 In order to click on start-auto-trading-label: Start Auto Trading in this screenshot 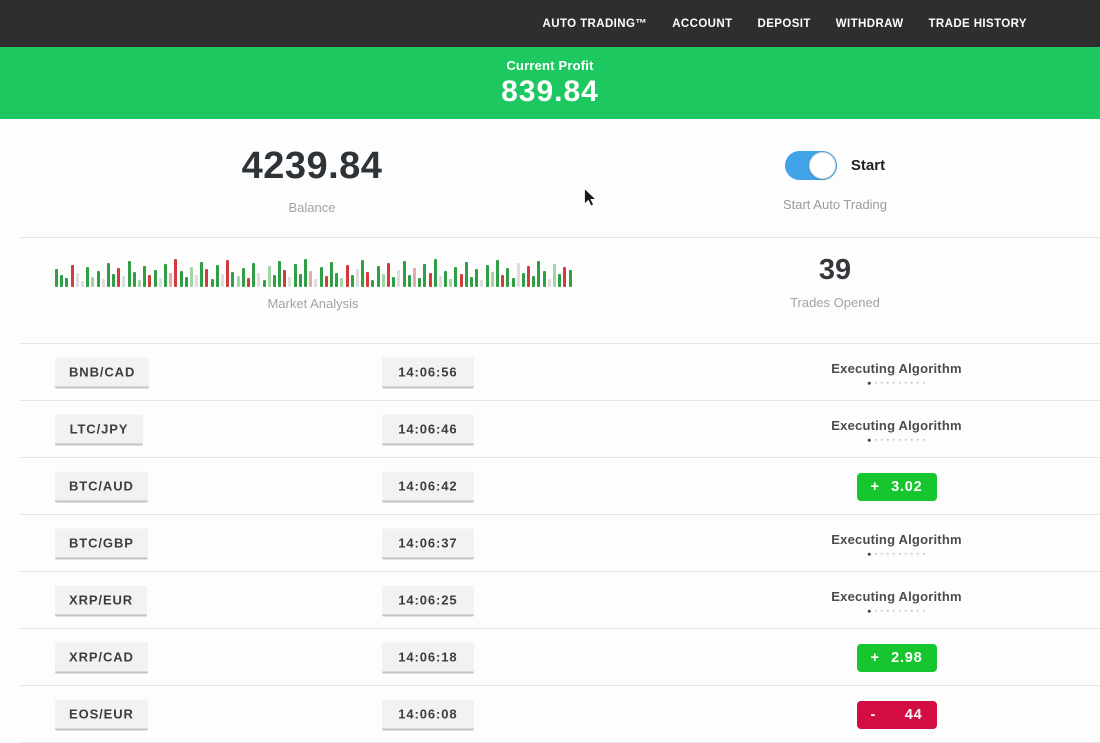, I will do `click(835, 204)`.